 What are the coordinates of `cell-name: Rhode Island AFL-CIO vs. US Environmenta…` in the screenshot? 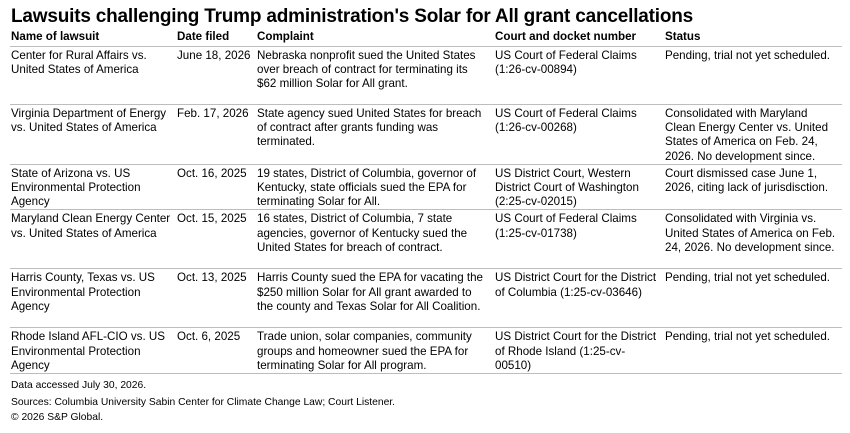 It's located at (88, 351).